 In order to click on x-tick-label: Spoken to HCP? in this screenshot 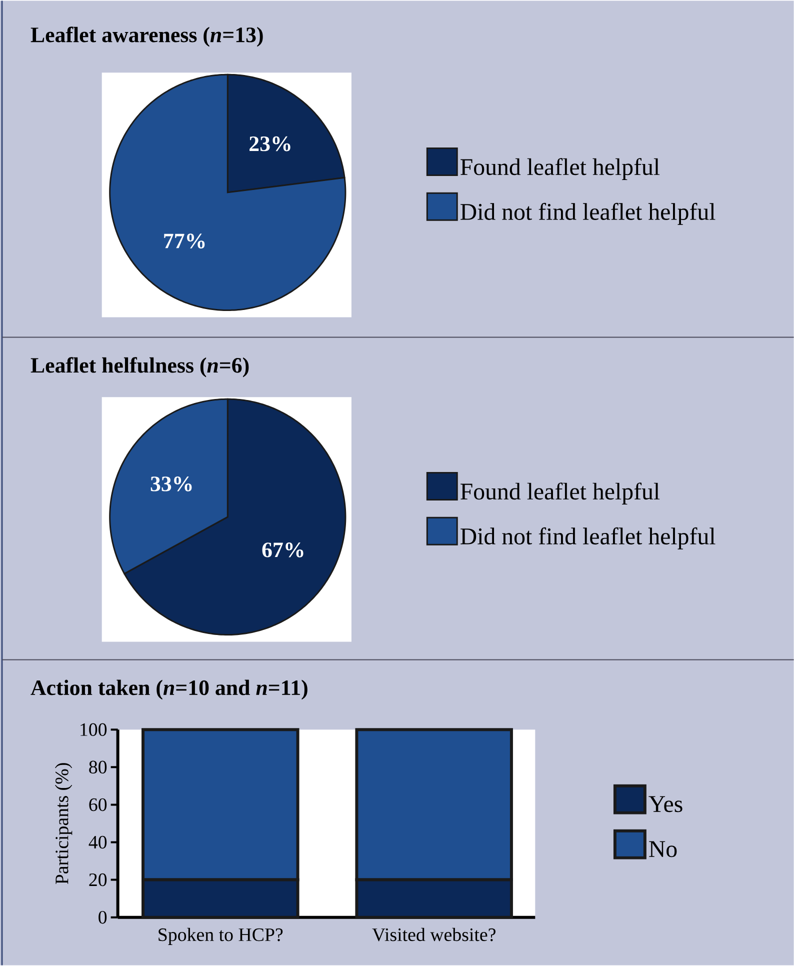, I will do `click(220, 936)`.